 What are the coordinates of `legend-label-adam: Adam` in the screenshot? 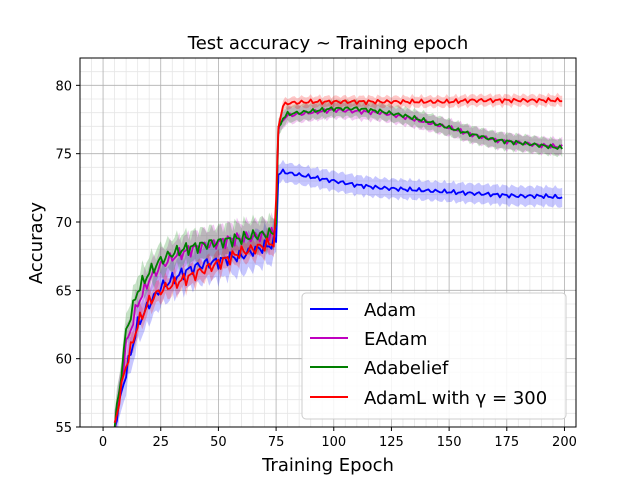 It's located at (390, 310).